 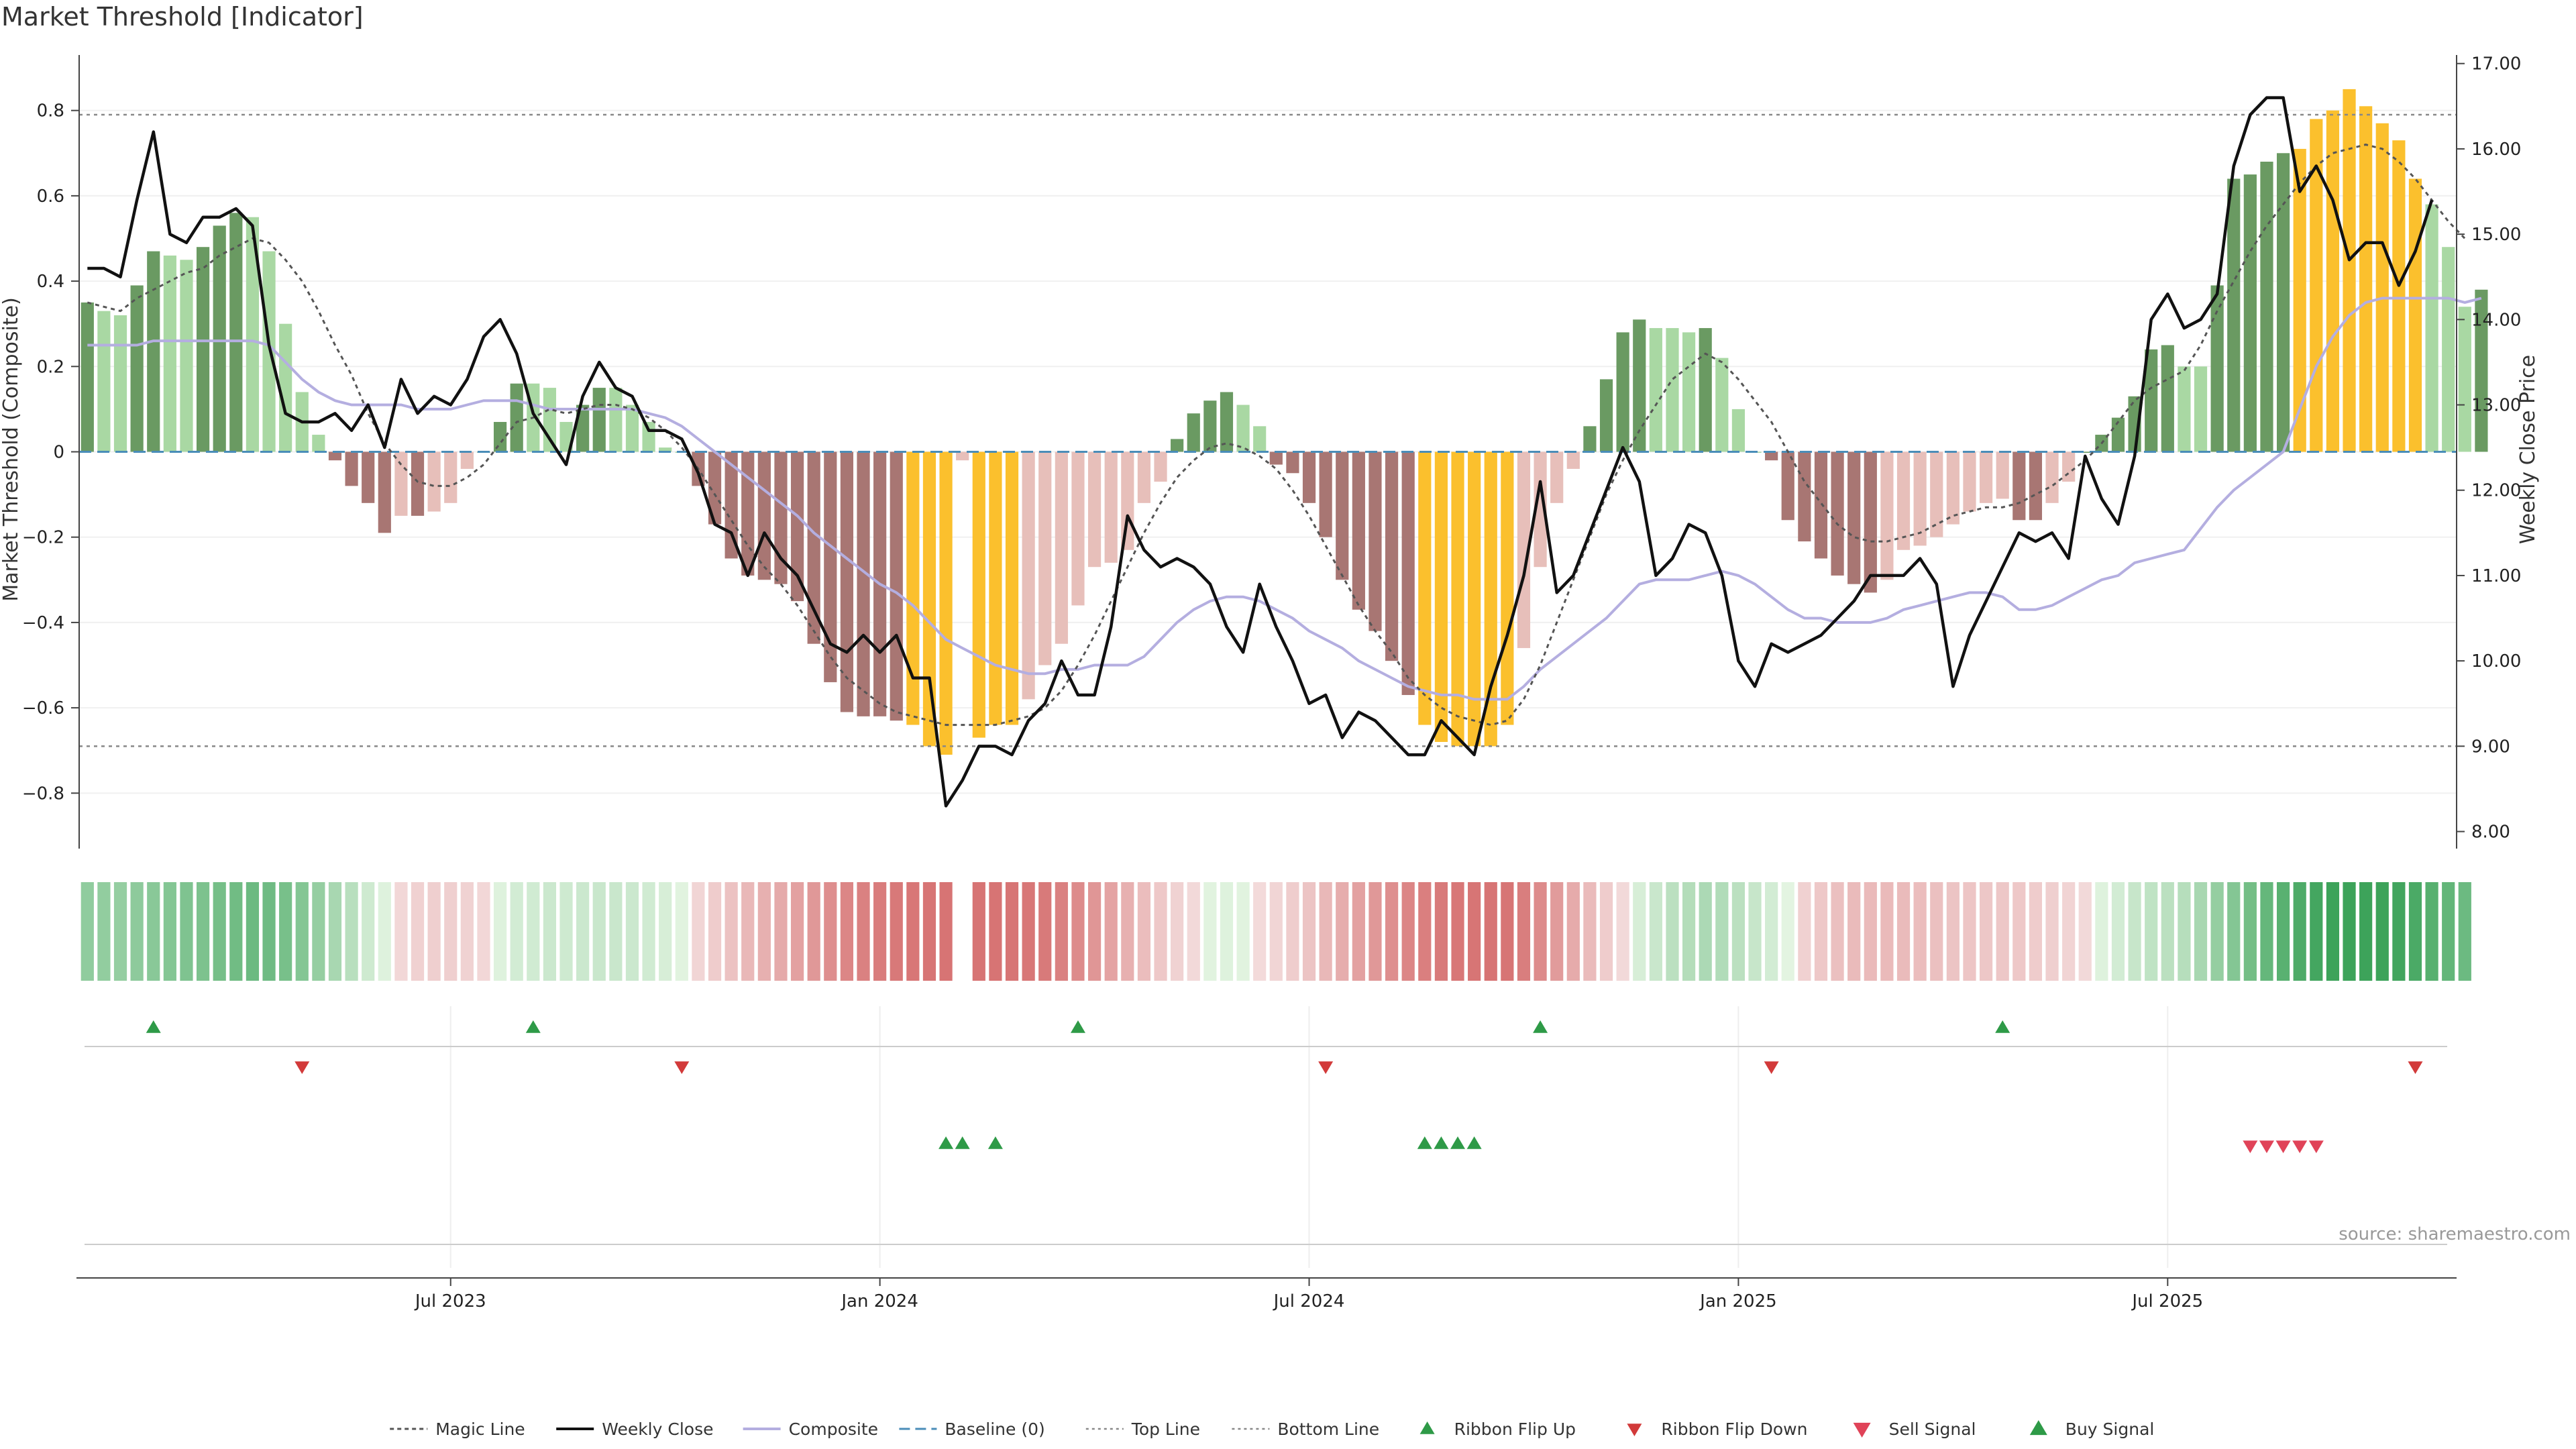 I want to click on y-tick-label-left: 0.6, so click(x=50, y=196).